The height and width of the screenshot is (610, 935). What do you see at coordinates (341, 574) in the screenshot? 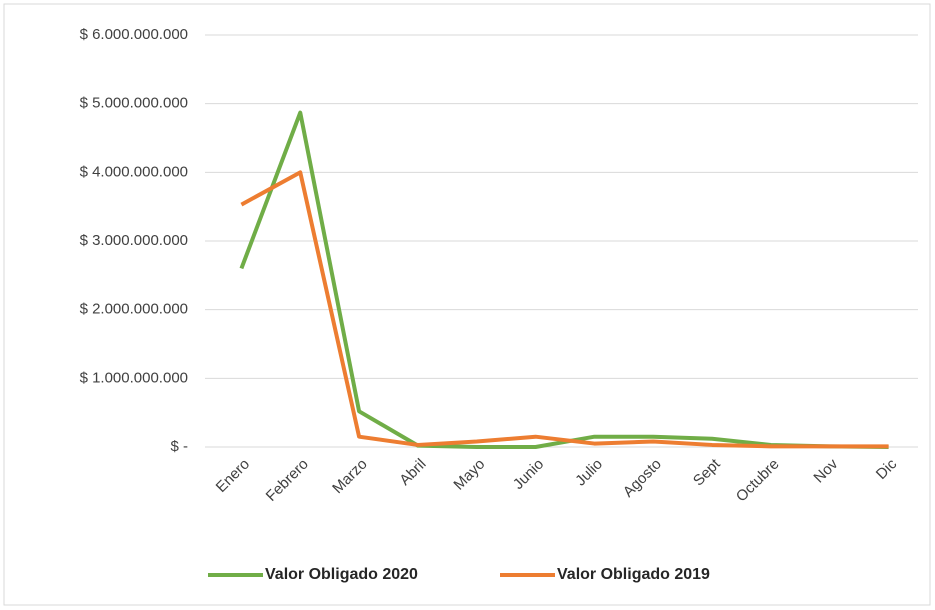
I see `legend-text: Valor Obligado 2020` at bounding box center [341, 574].